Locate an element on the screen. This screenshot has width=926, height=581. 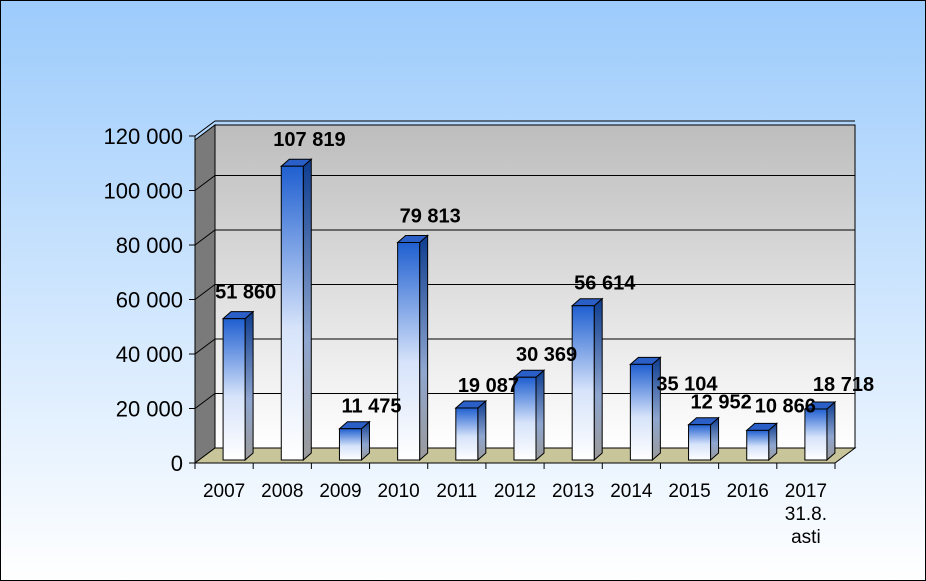
data-label: 12 952 is located at coordinates (721, 403).